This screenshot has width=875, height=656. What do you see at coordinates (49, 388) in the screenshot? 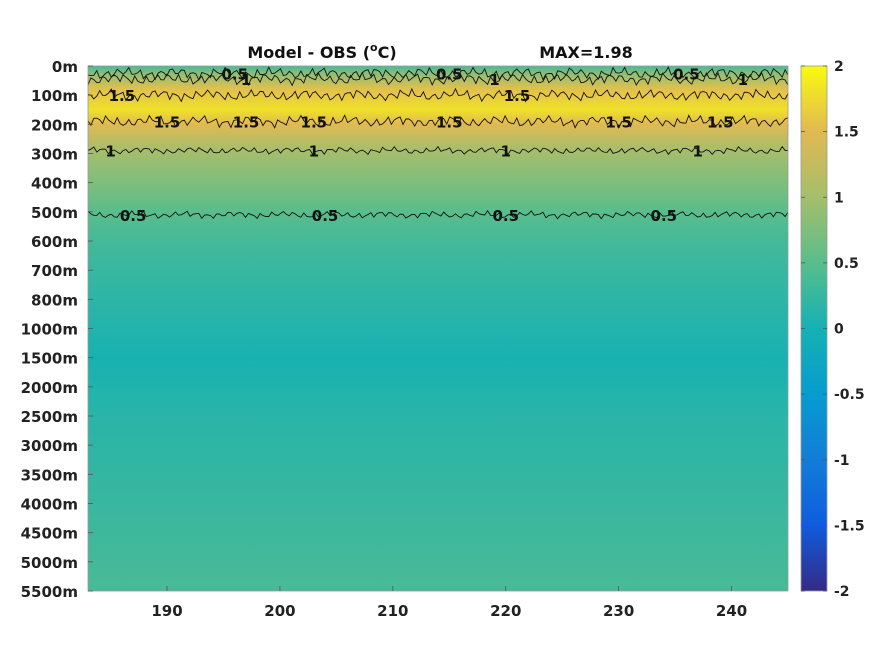
I see `y-tick-label: 2000m` at bounding box center [49, 388].